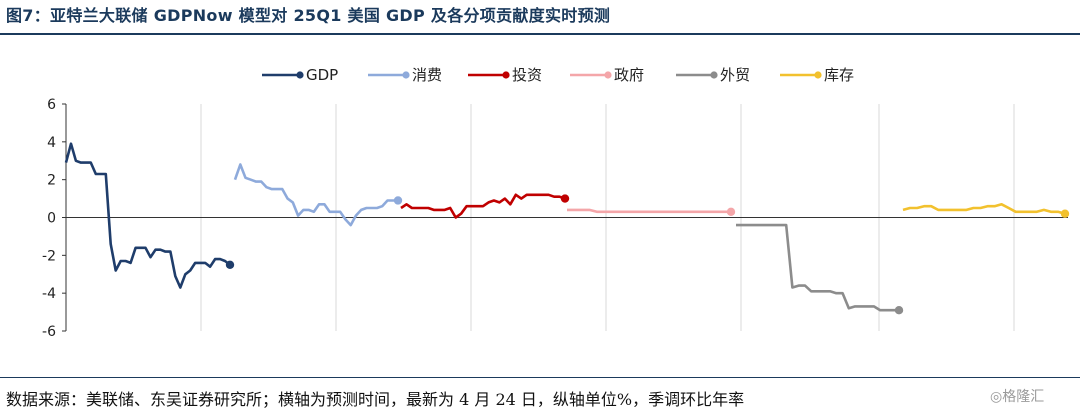 The width and height of the screenshot is (1080, 413). What do you see at coordinates (322, 75) in the screenshot?
I see `legend-label-1: GDP` at bounding box center [322, 75].